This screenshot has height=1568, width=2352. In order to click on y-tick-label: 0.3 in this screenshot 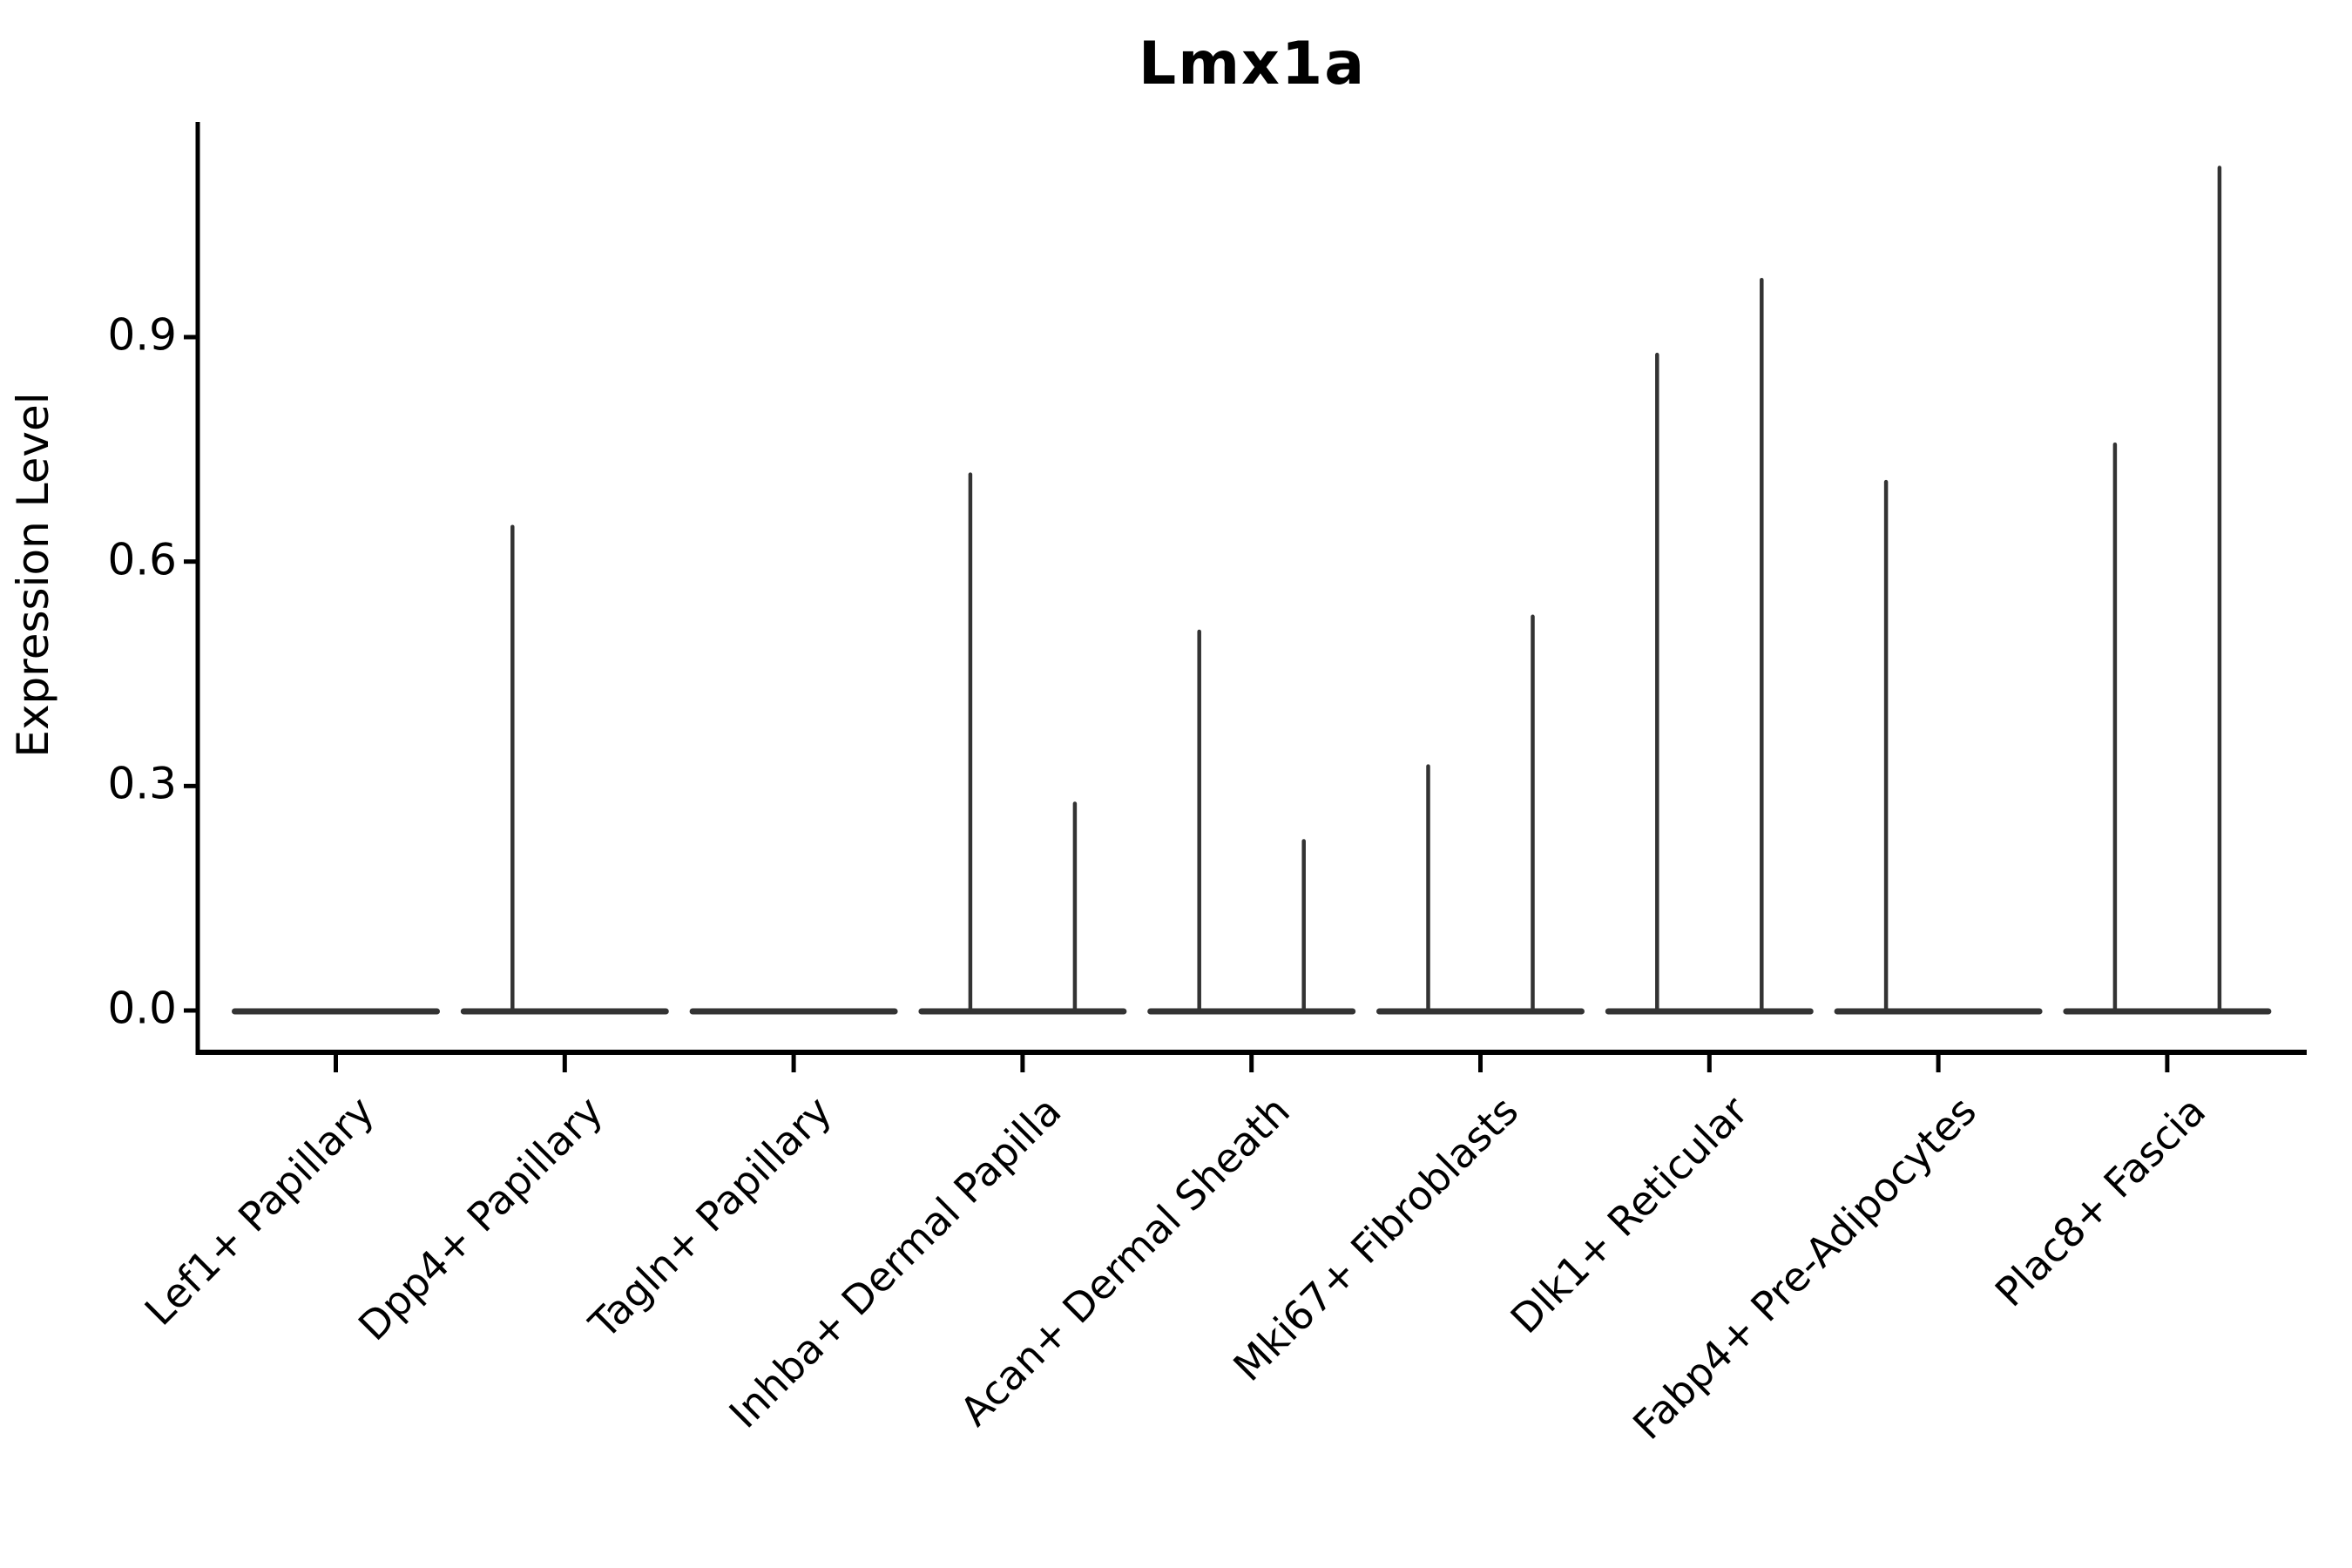, I will do `click(142, 785)`.